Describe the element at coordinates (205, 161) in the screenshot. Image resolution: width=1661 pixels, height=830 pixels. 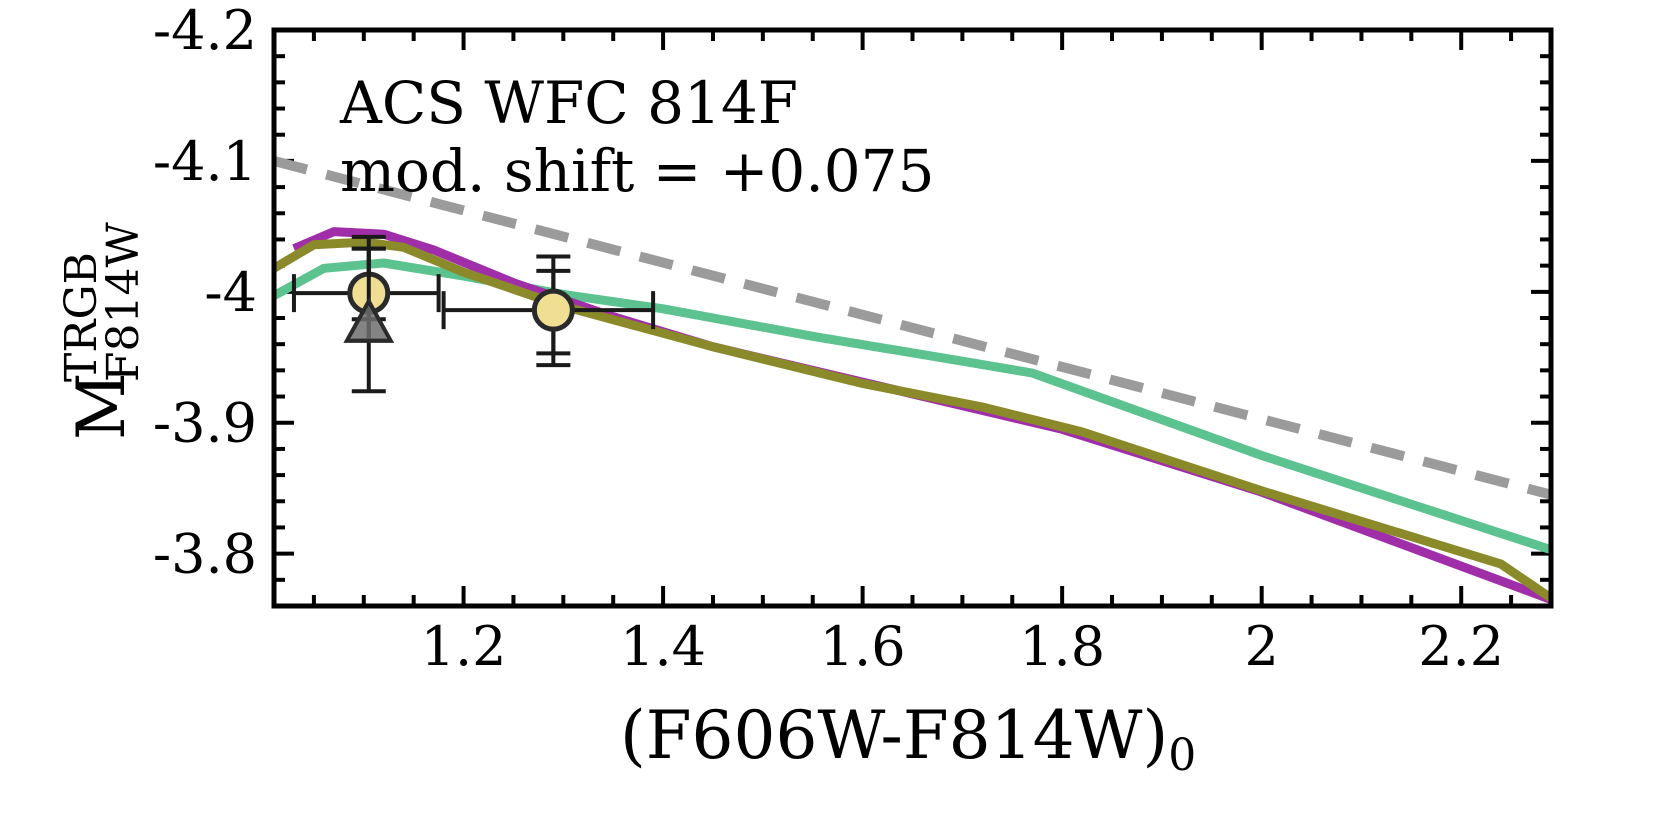
I see `y-tick-label: -4.1` at that location.